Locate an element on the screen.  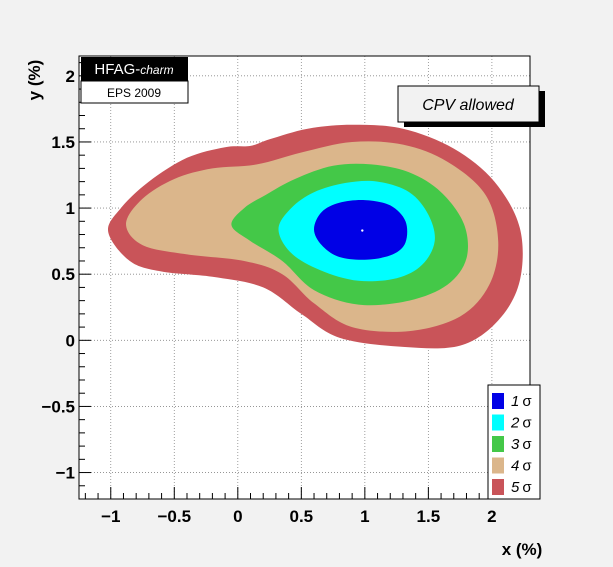
y-axis-title: y (%) is located at coordinates (34, 80).